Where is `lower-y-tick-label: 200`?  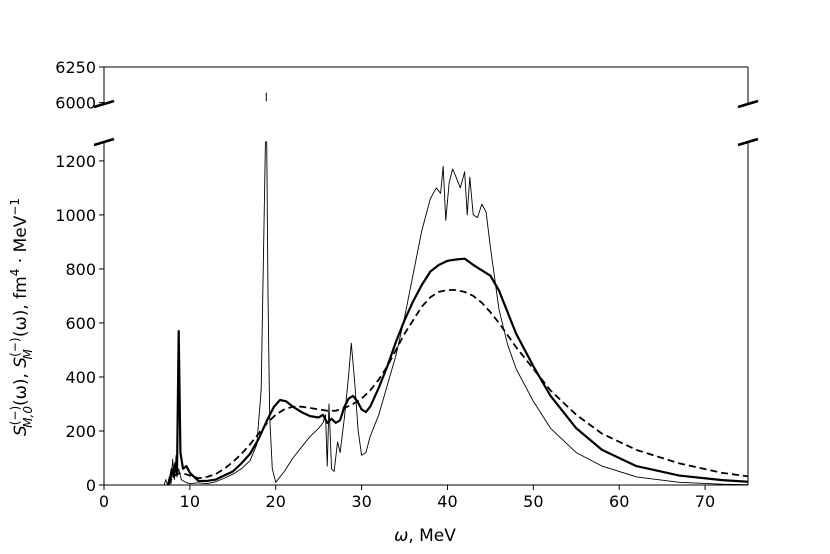 lower-y-tick-label: 200 is located at coordinates (80, 431).